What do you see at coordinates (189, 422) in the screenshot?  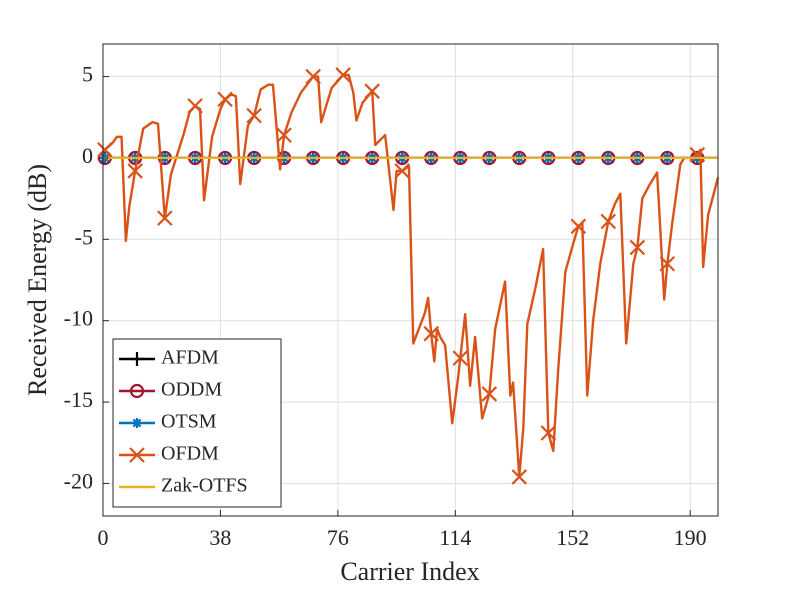 I see `legend-label: OTSM` at bounding box center [189, 422].